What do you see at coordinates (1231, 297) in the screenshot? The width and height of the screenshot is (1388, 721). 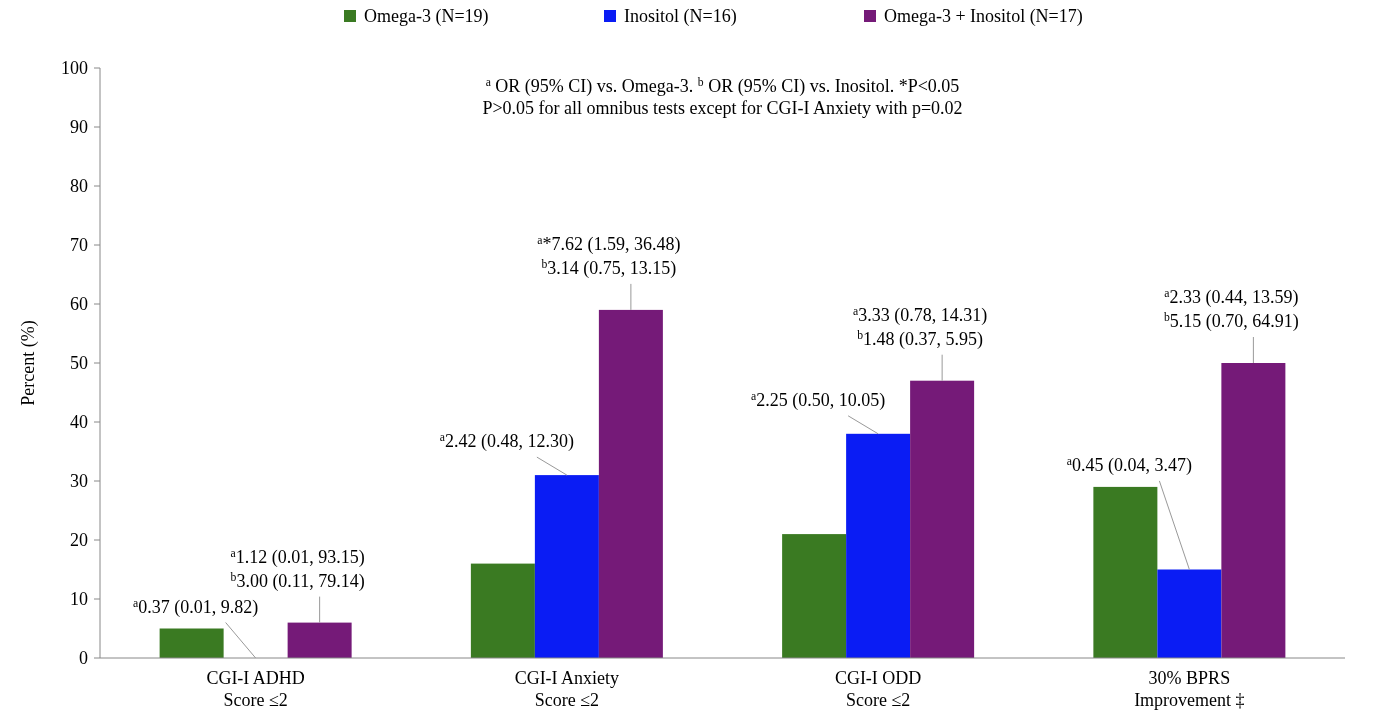 I see `annotation: $^{a}$2.33 (0.44, 13.59)` at bounding box center [1231, 297].